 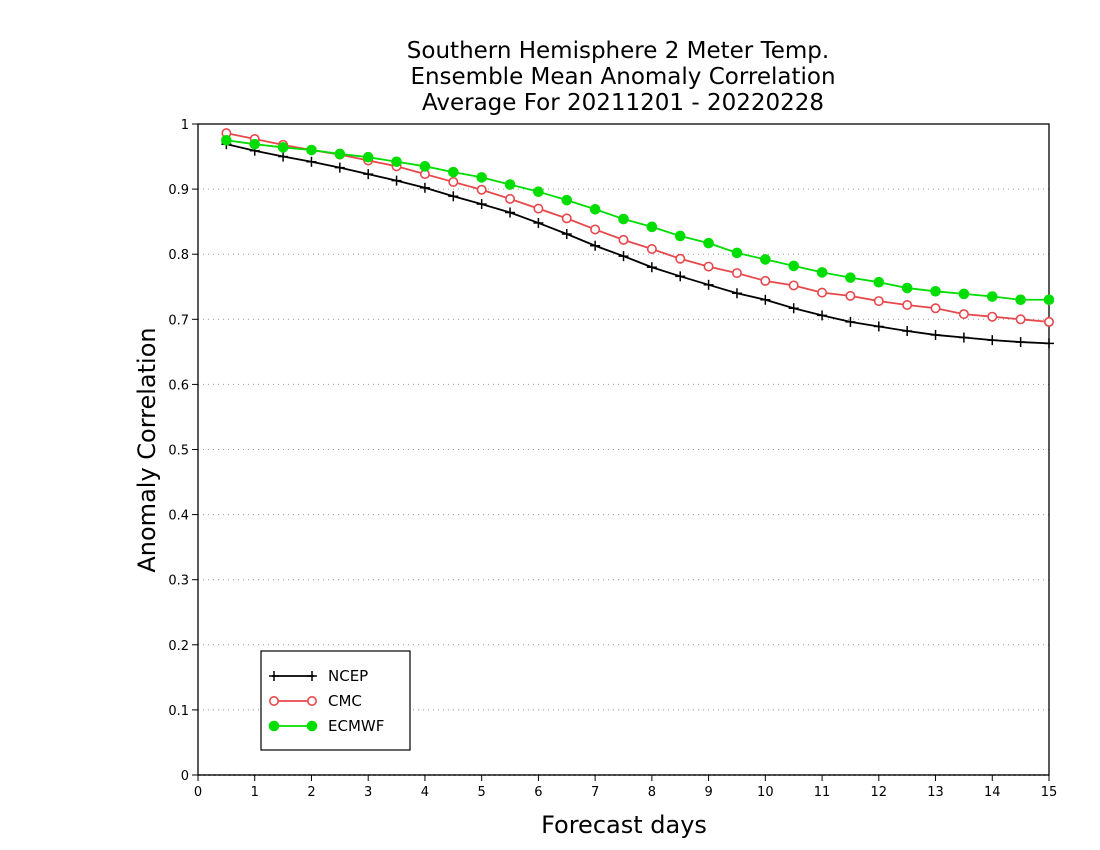 I want to click on x-tick-label: 5, so click(x=482, y=792).